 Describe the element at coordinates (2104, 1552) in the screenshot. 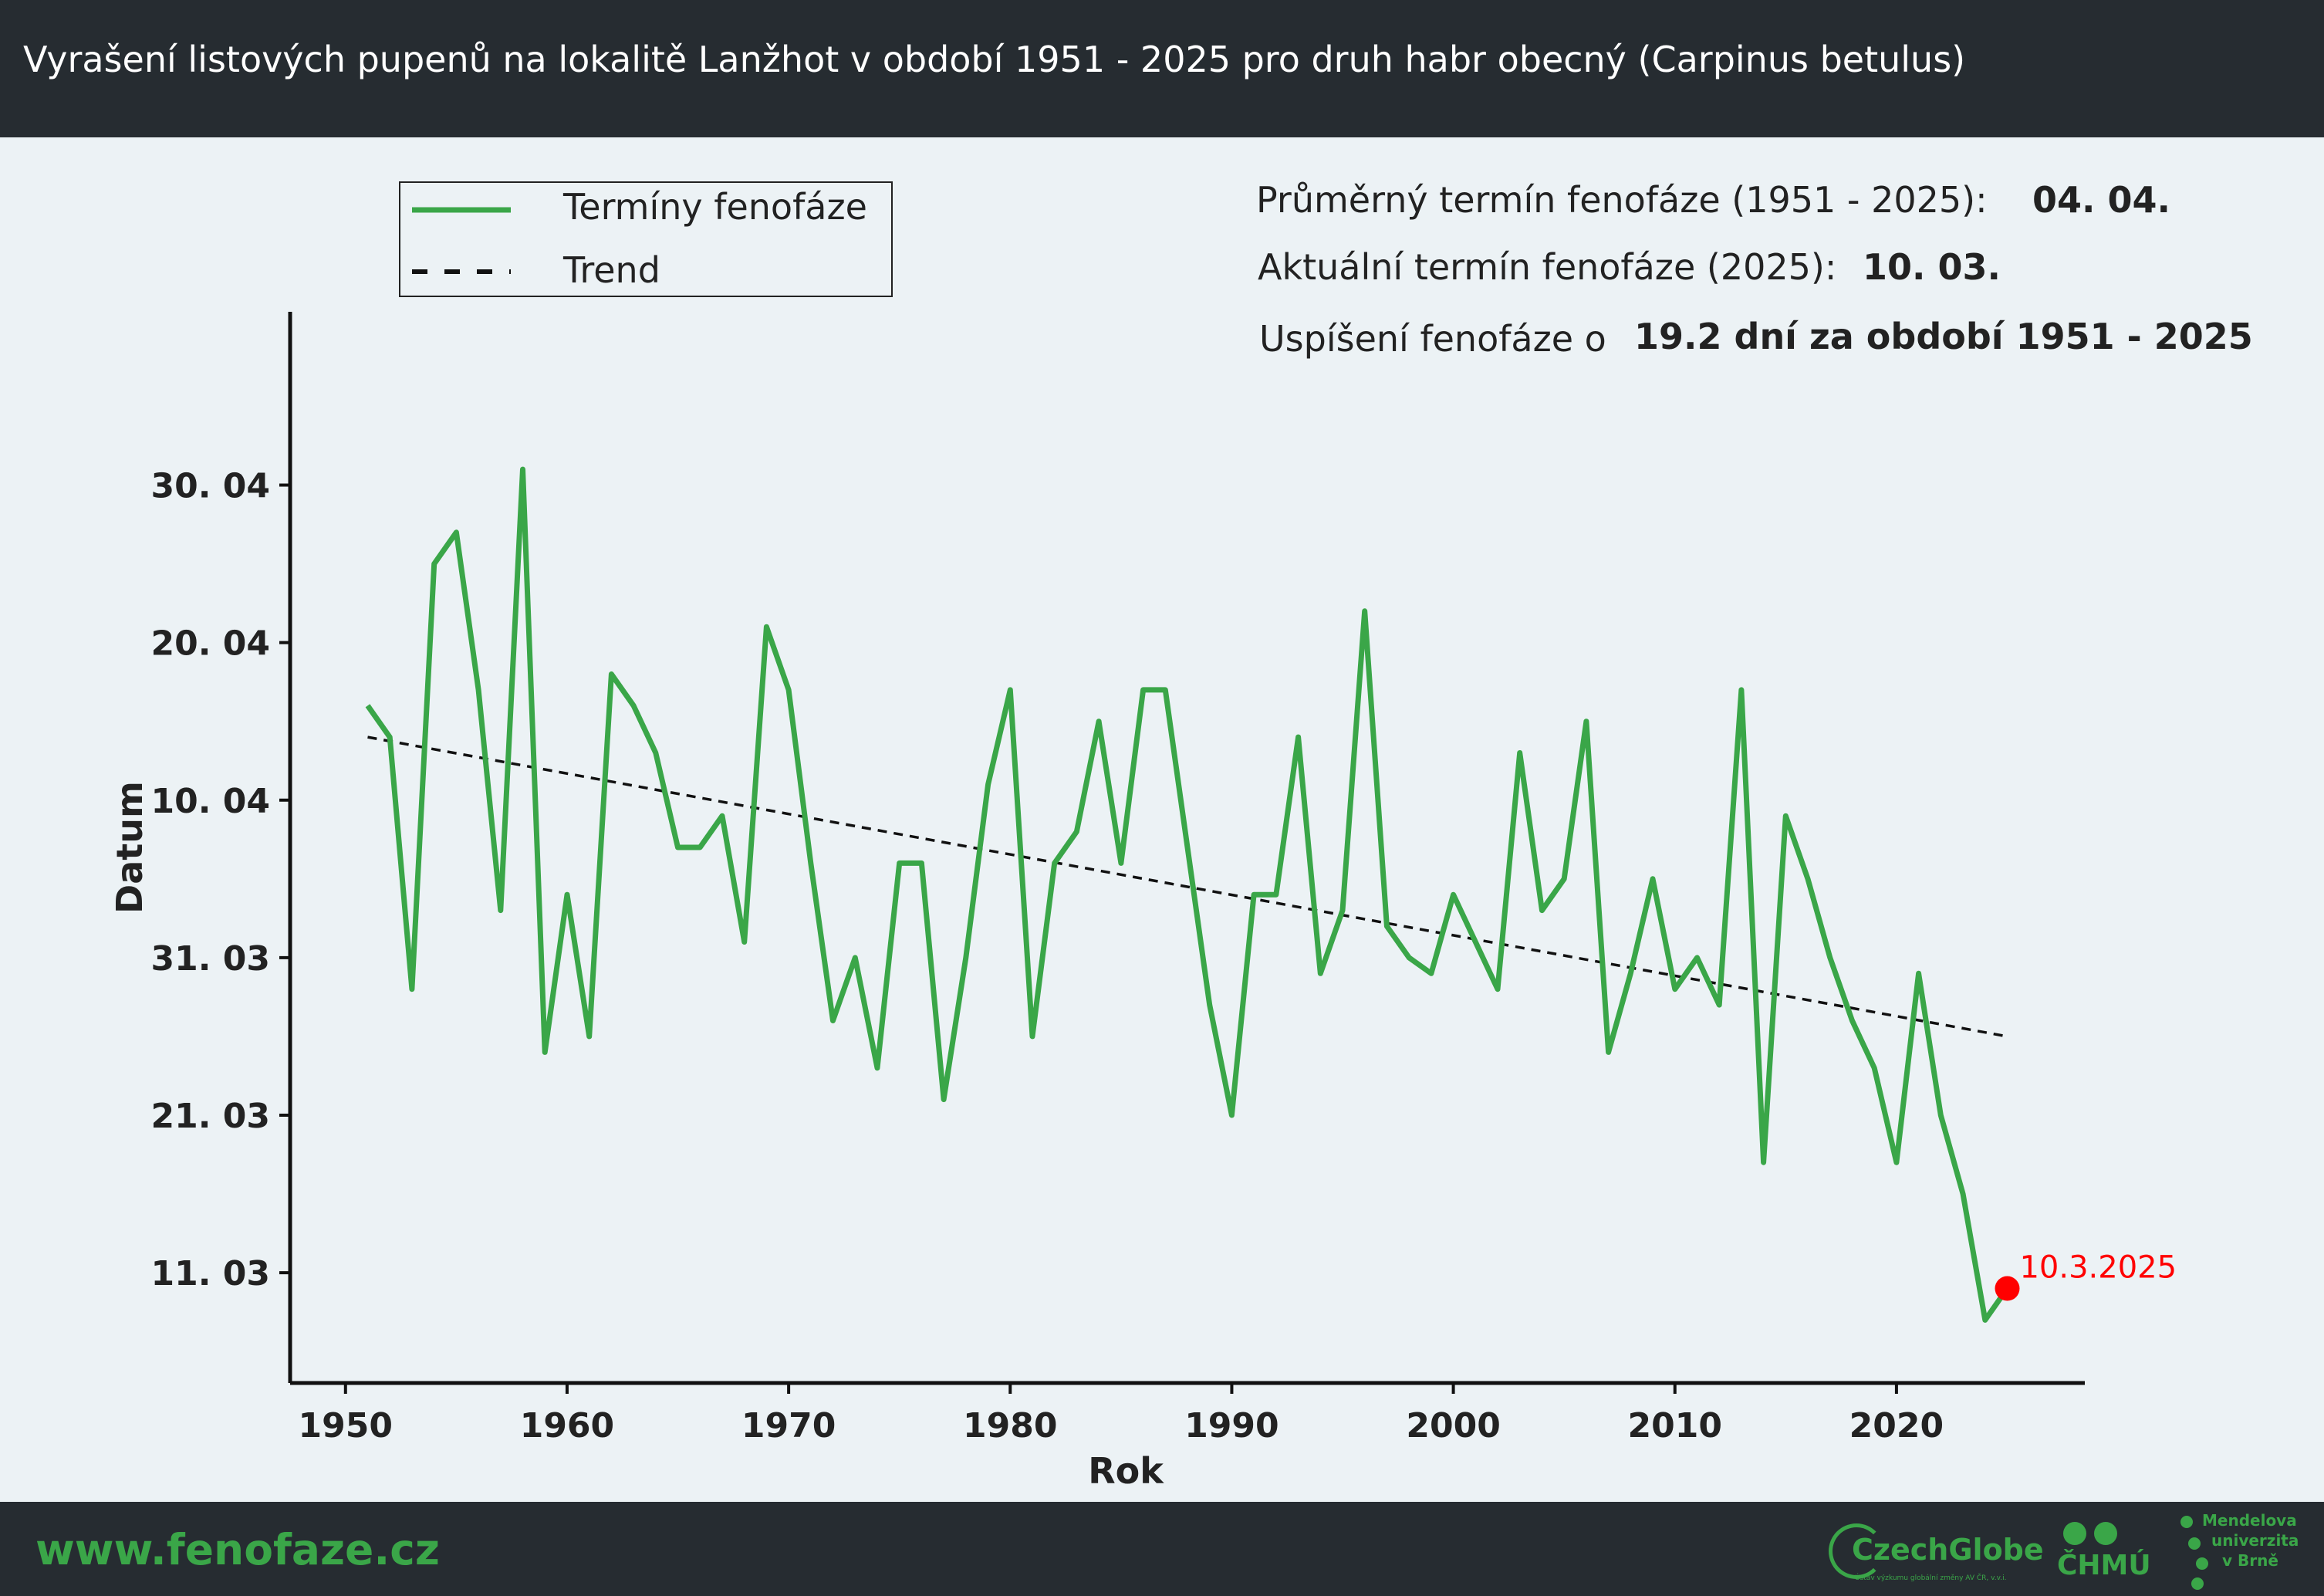

I see `chmu-logo: ČHMÚ` at that location.